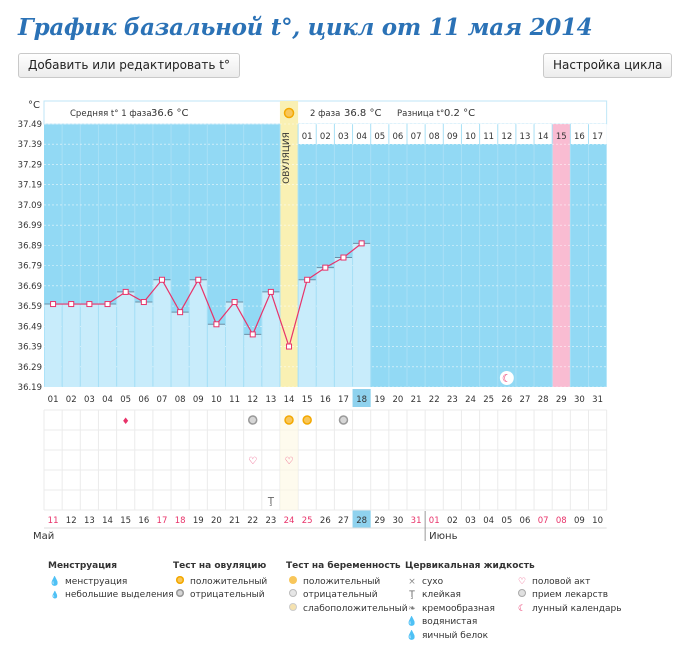 The width and height of the screenshot is (678, 662). What do you see at coordinates (289, 521) in the screenshot?
I see `calendar-date-label: 24` at bounding box center [289, 521].